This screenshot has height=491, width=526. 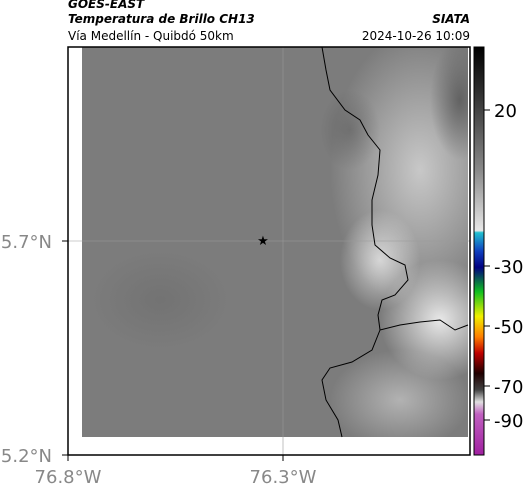 I want to click on colorbar-label: -30, so click(x=508, y=267).